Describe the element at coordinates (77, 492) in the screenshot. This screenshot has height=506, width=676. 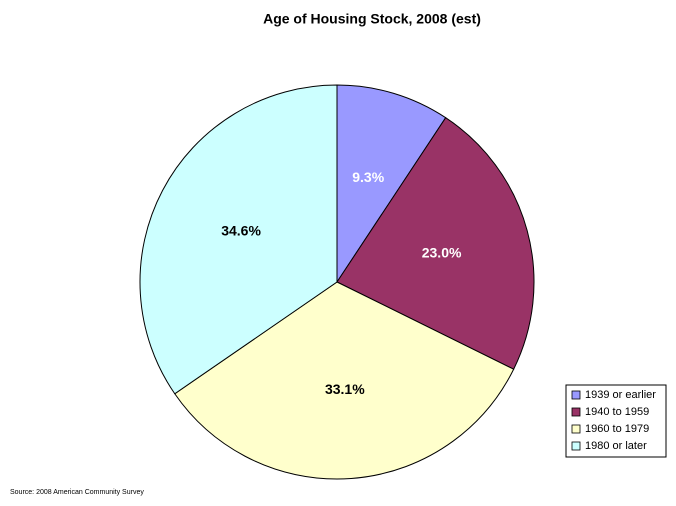
I see `source-note: Source: 2008 American Community Survey` at that location.